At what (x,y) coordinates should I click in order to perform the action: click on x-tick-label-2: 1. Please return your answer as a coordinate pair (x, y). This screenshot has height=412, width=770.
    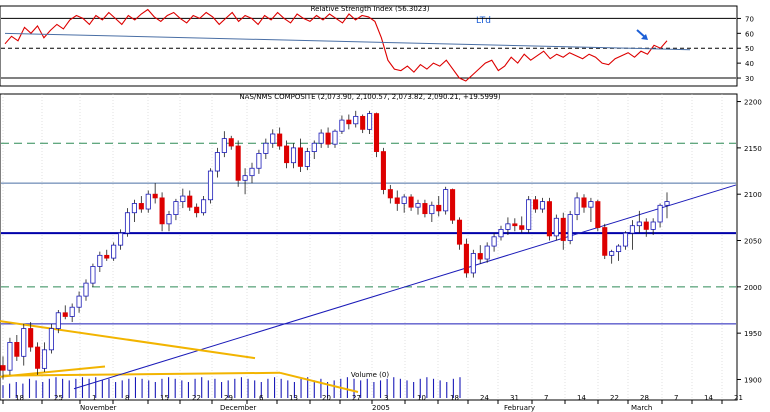
    Looking at the image, I should click on (94, 398).